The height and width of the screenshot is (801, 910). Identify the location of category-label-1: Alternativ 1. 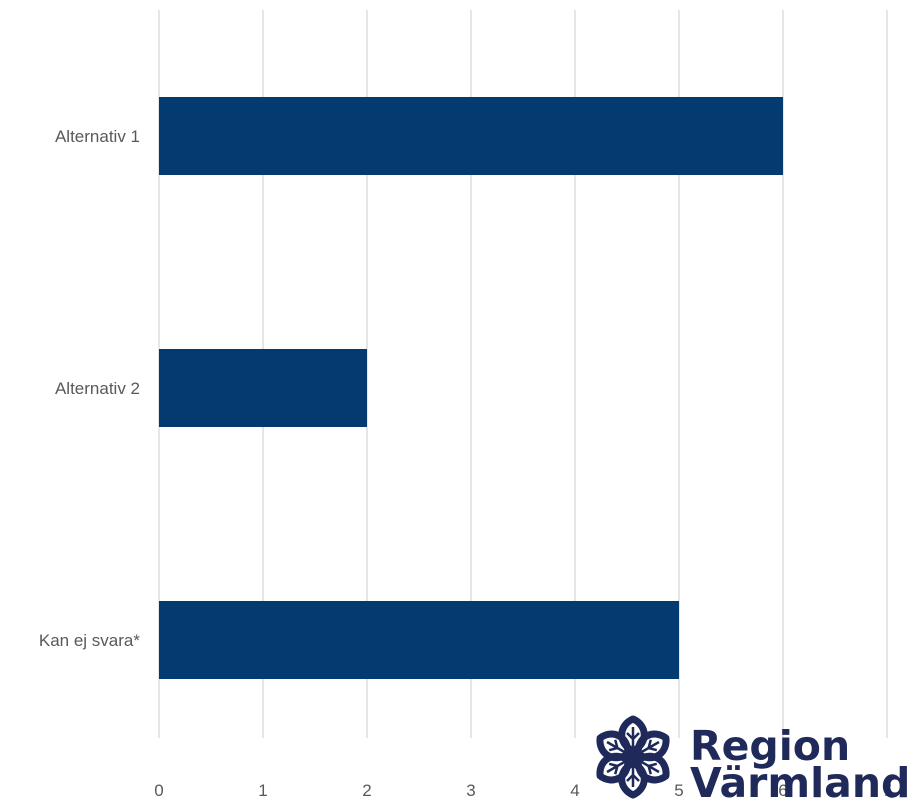
(97, 136).